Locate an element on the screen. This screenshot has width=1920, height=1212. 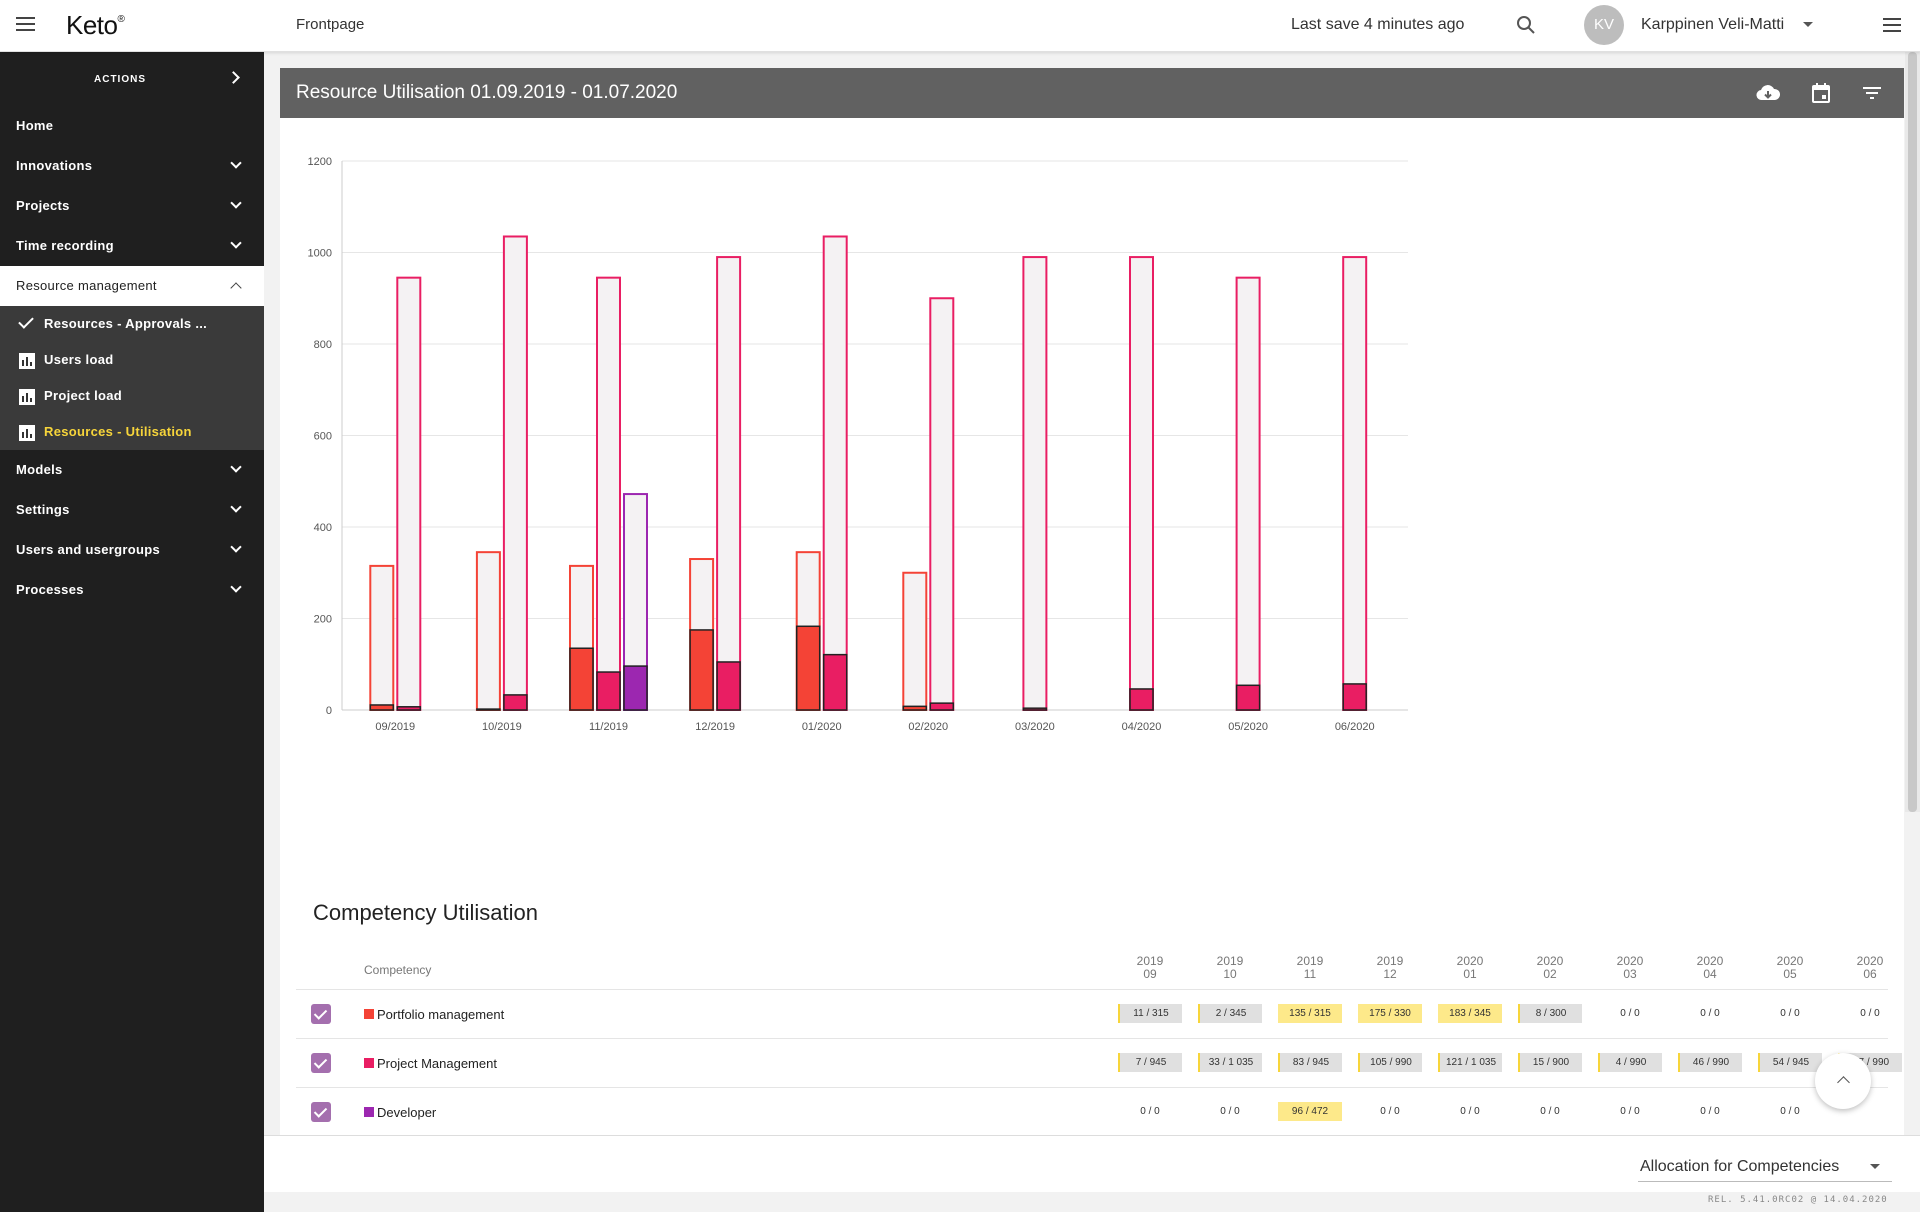
sidebar-item-processes: Processes is located at coordinates (132, 590).